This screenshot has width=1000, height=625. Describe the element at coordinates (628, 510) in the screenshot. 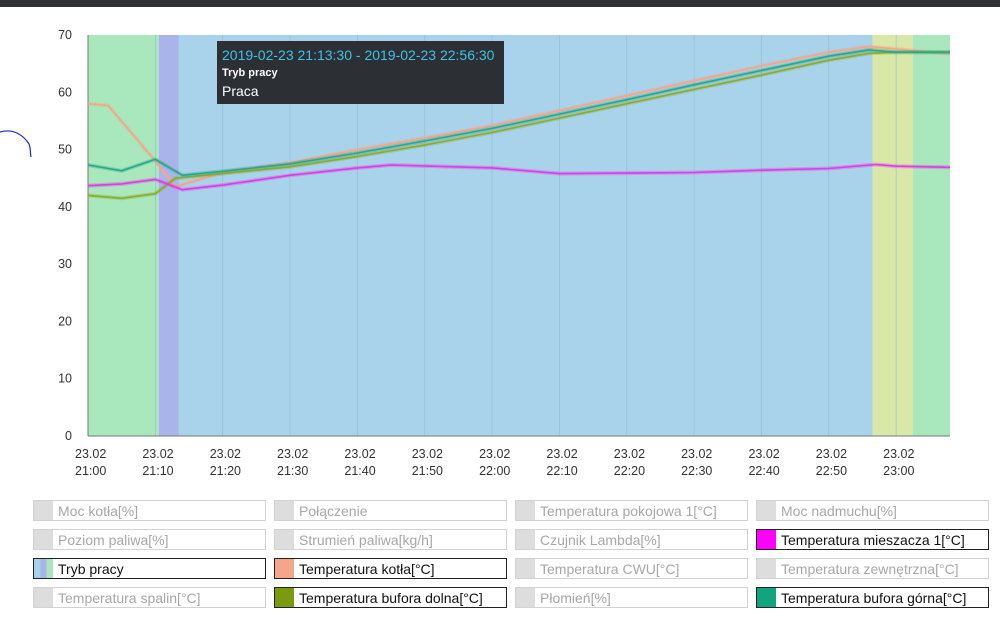

I see `legend-label: Temperatura pokojowa 1[°C]` at that location.